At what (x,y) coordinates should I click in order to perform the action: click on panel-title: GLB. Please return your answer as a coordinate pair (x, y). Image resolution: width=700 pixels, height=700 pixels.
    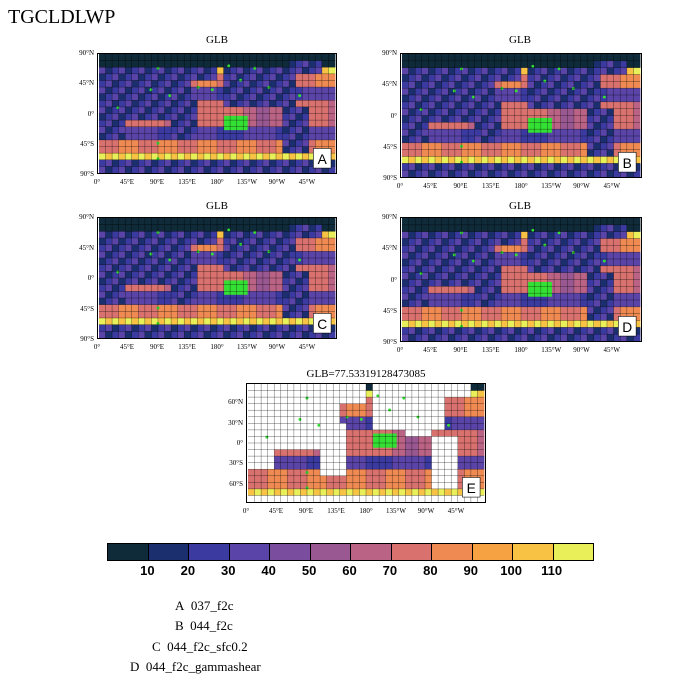
    Looking at the image, I should click on (520, 40).